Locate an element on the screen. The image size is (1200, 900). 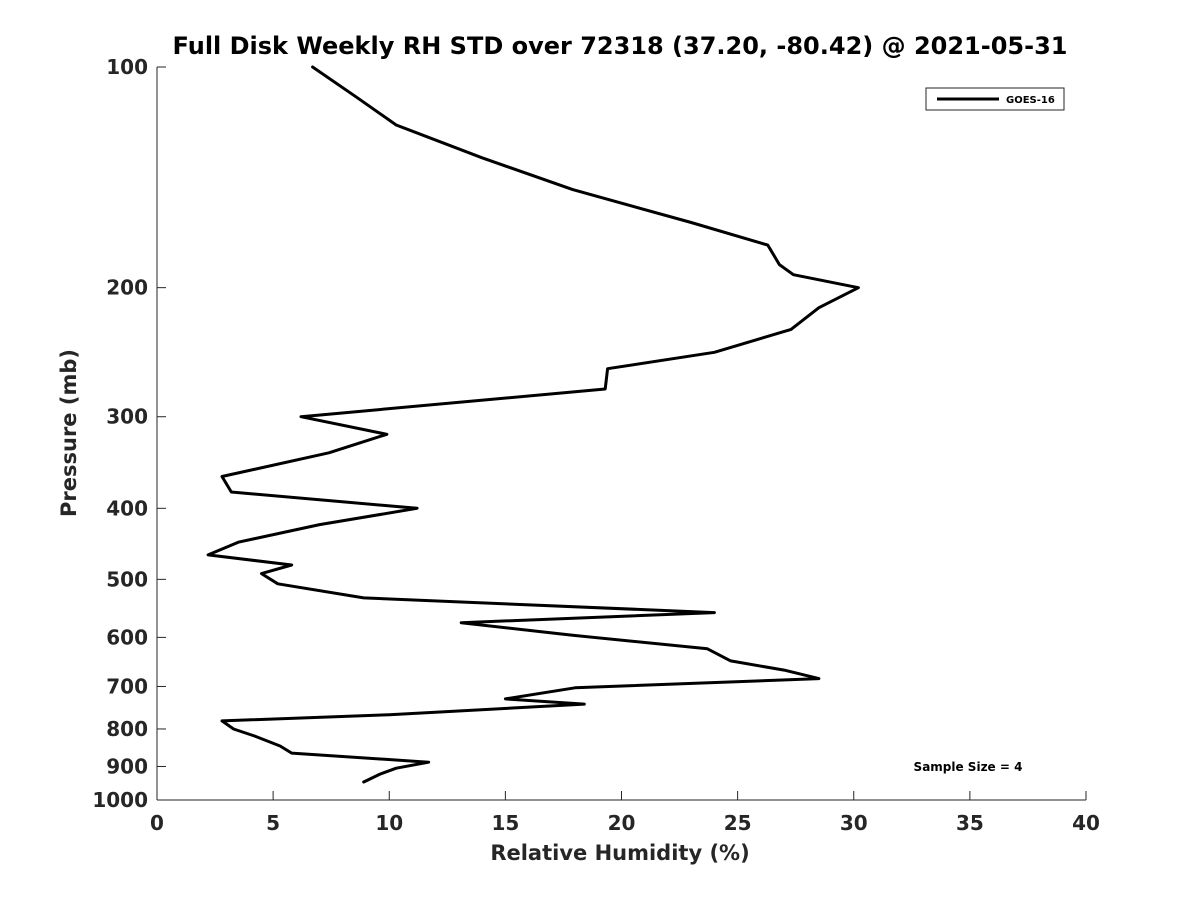
x-tick-label: 10 is located at coordinates (389, 823).